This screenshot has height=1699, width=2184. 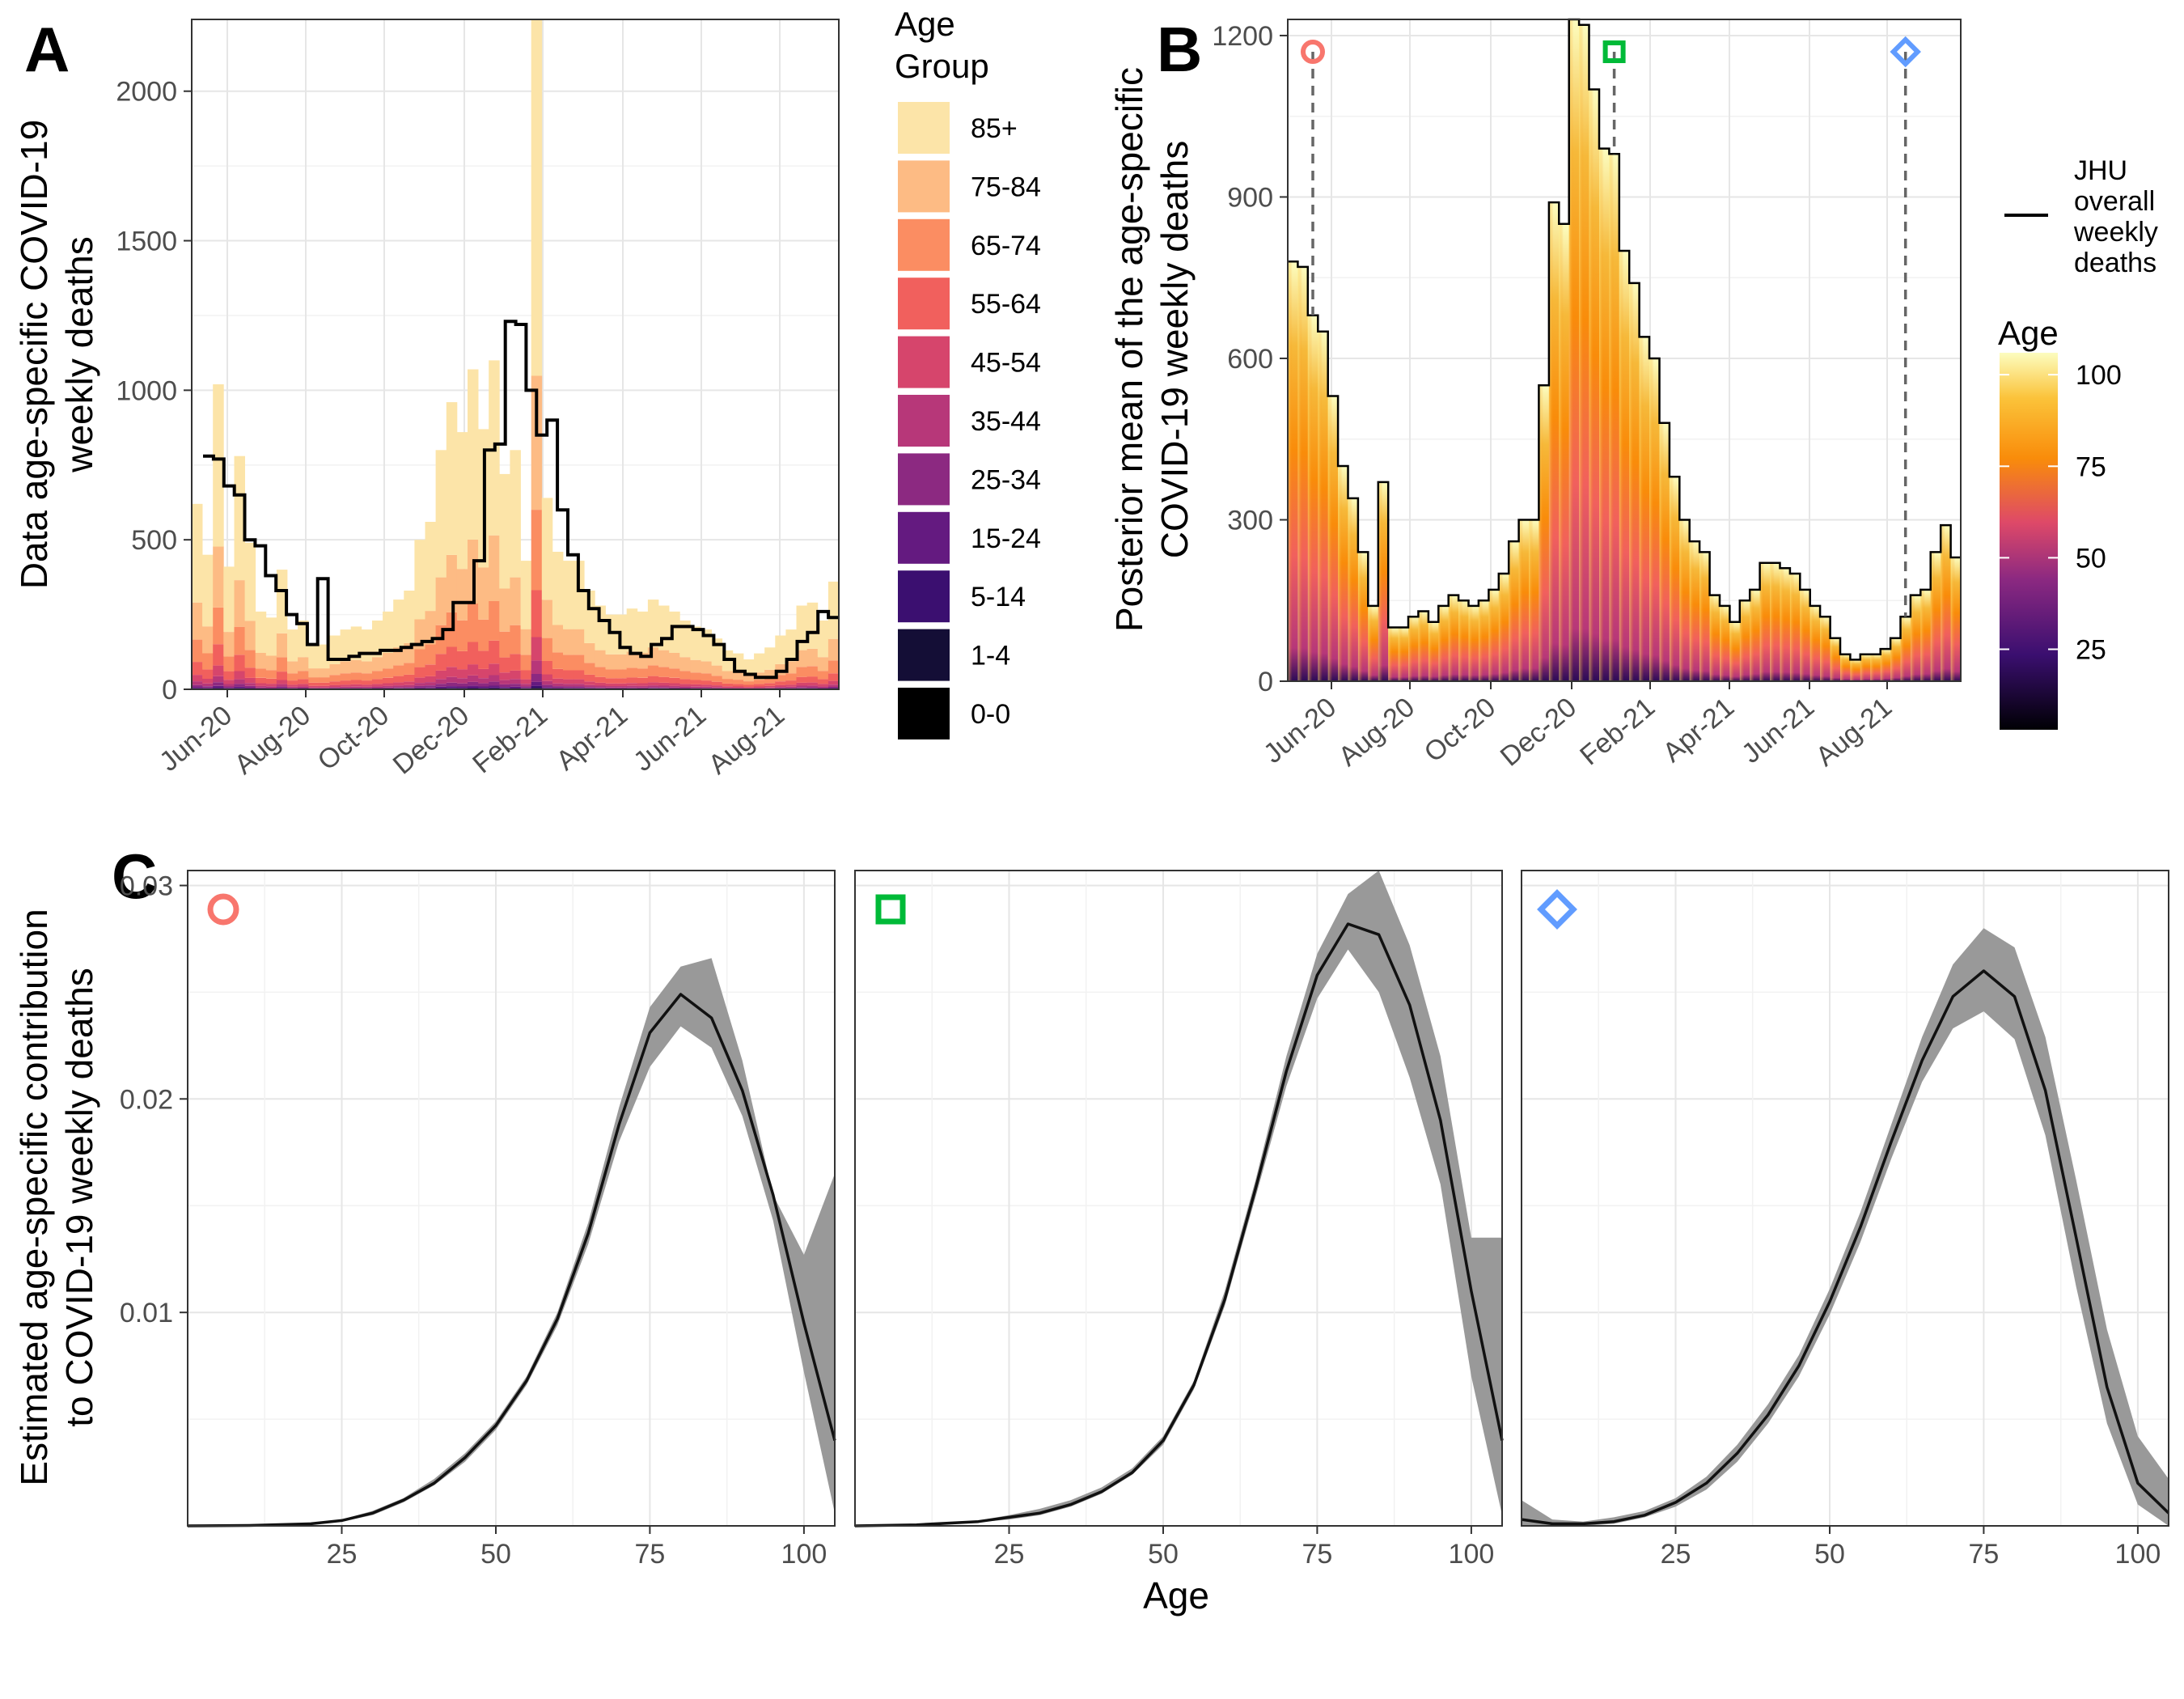 I want to click on panel-c-y-title-1: Estimated age-specific contribution, so click(x=34, y=1197).